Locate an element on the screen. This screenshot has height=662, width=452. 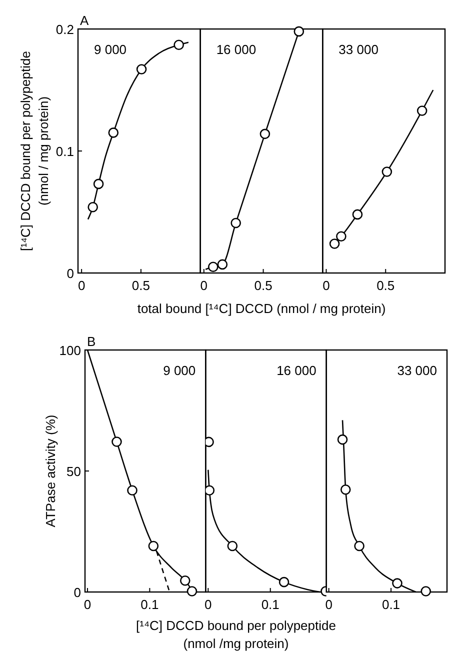
y-tick-label: 0.1 is located at coordinates (65, 151).